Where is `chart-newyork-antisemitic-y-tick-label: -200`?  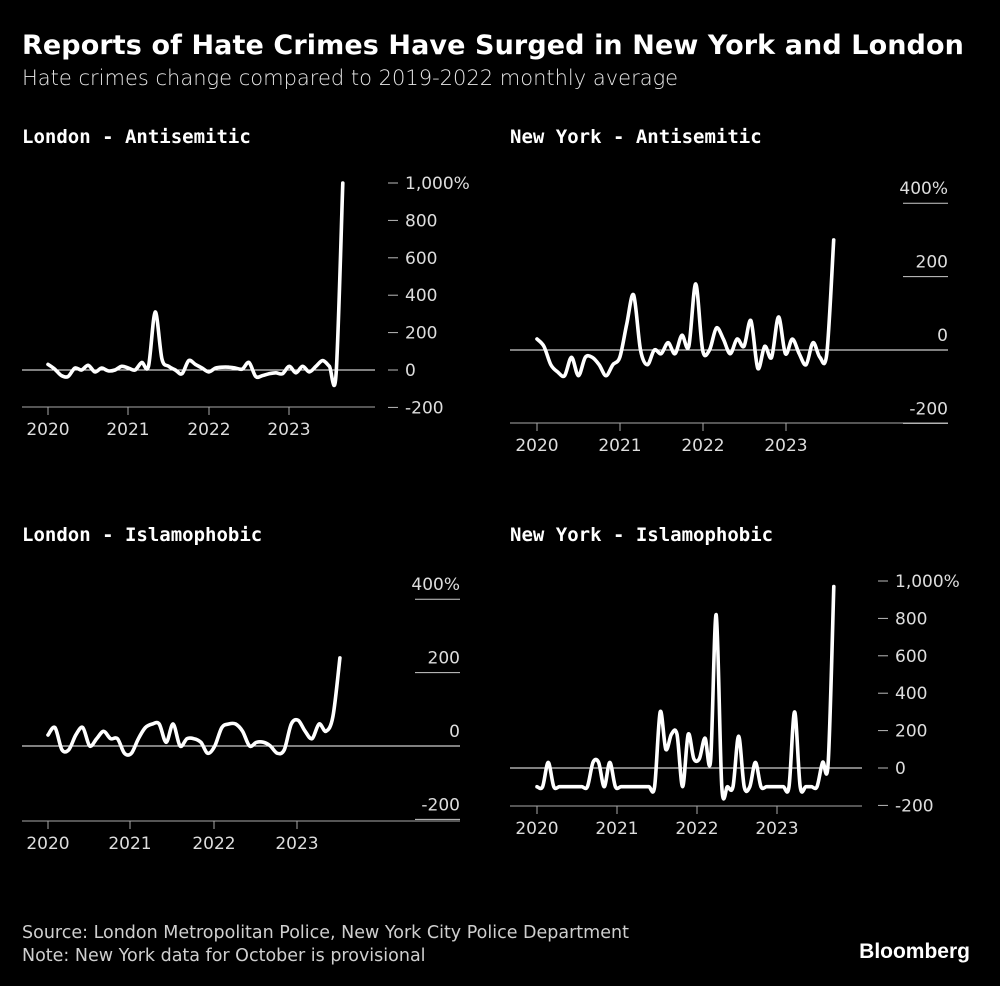 chart-newyork-antisemitic-y-tick-label: -200 is located at coordinates (928, 409).